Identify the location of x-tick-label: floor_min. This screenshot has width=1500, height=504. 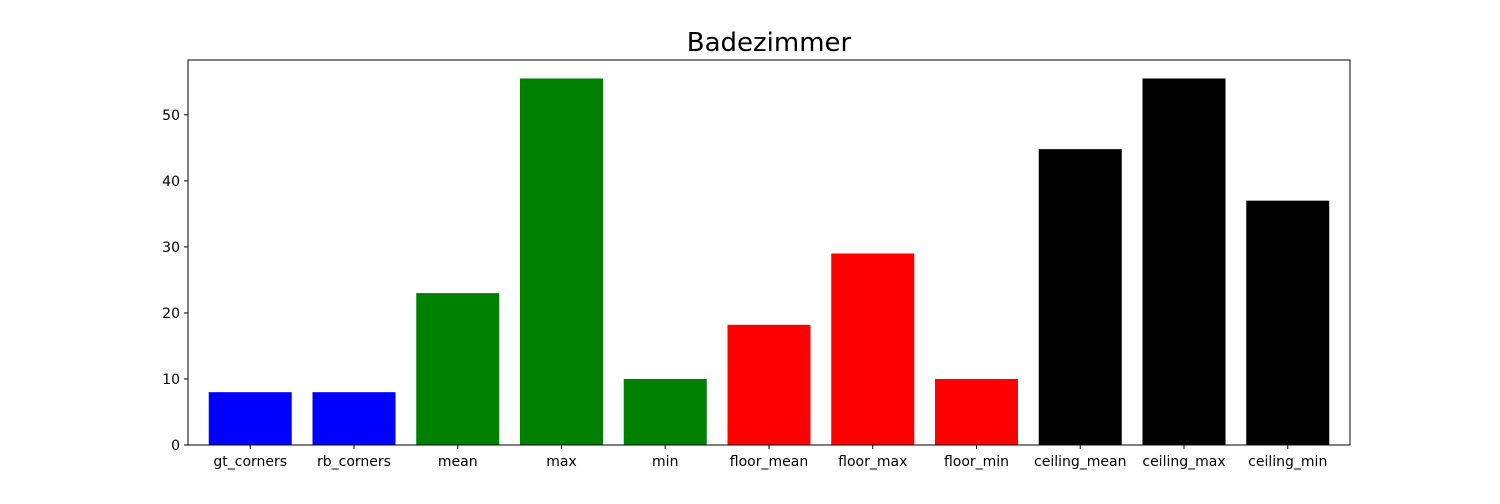
(976, 462).